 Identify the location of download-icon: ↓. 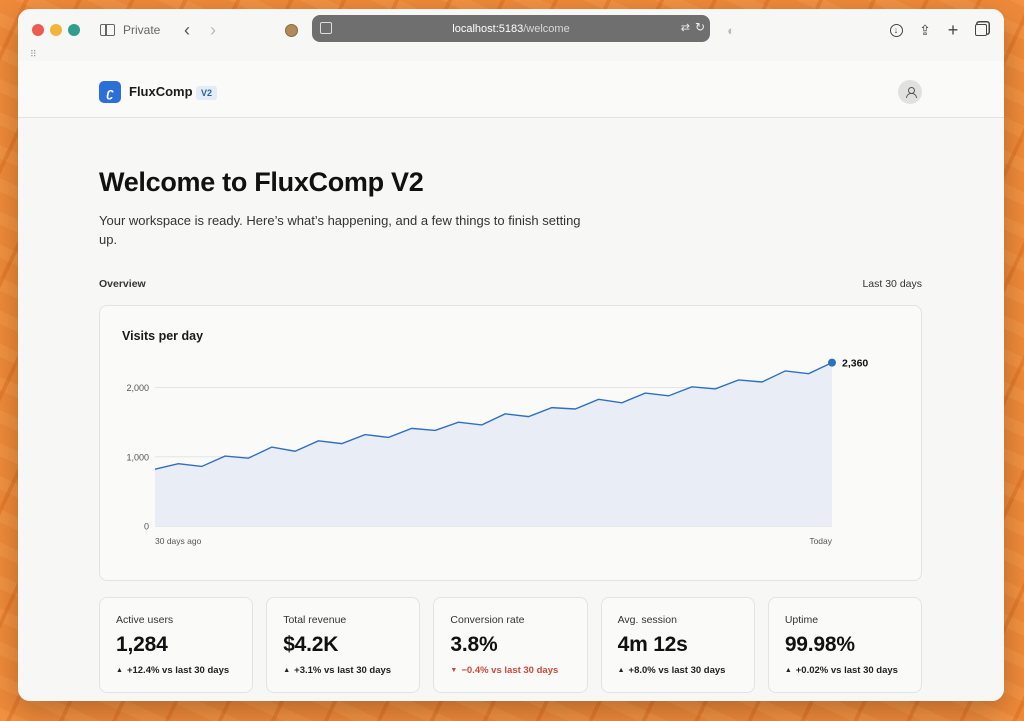
(896, 30).